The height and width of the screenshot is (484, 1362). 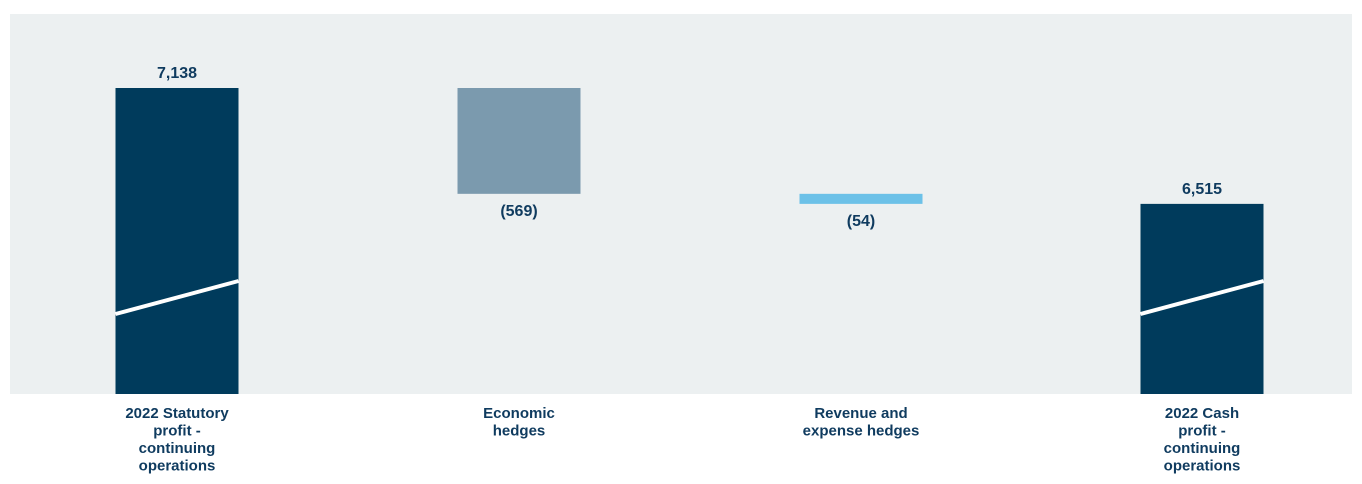 I want to click on value-label-3: 6,515, so click(x=1202, y=189).